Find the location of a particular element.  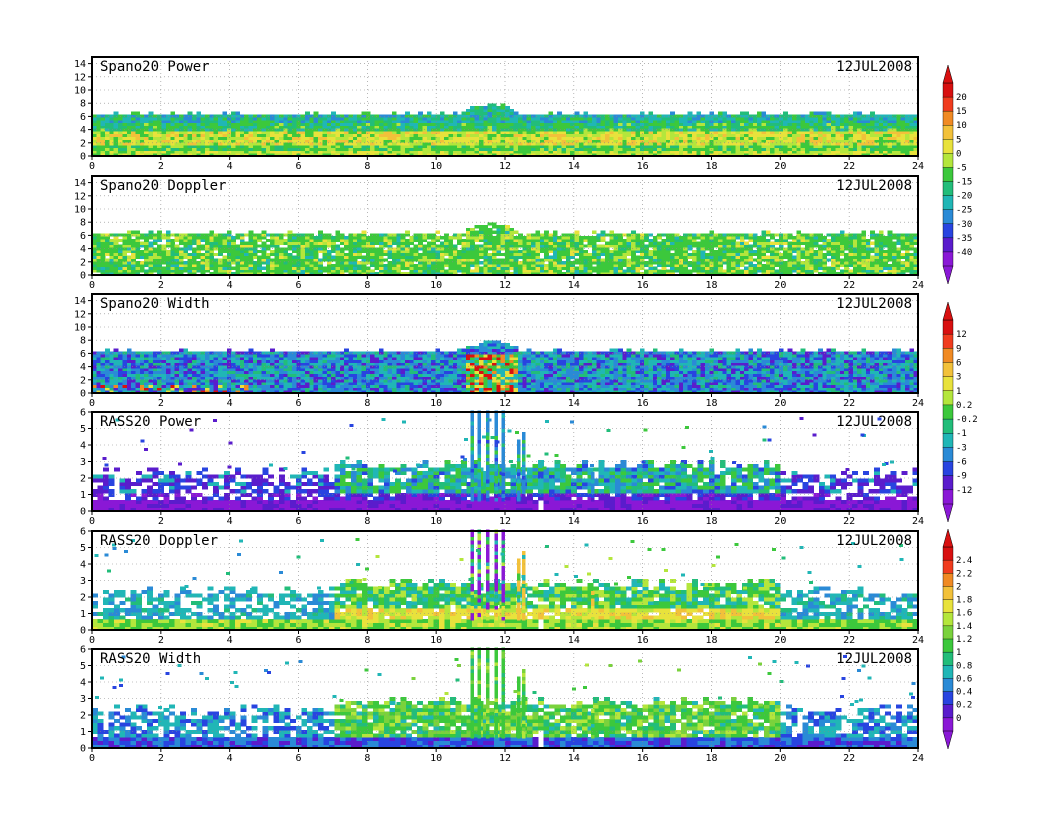

colorbar-label: -15 is located at coordinates (964, 183).